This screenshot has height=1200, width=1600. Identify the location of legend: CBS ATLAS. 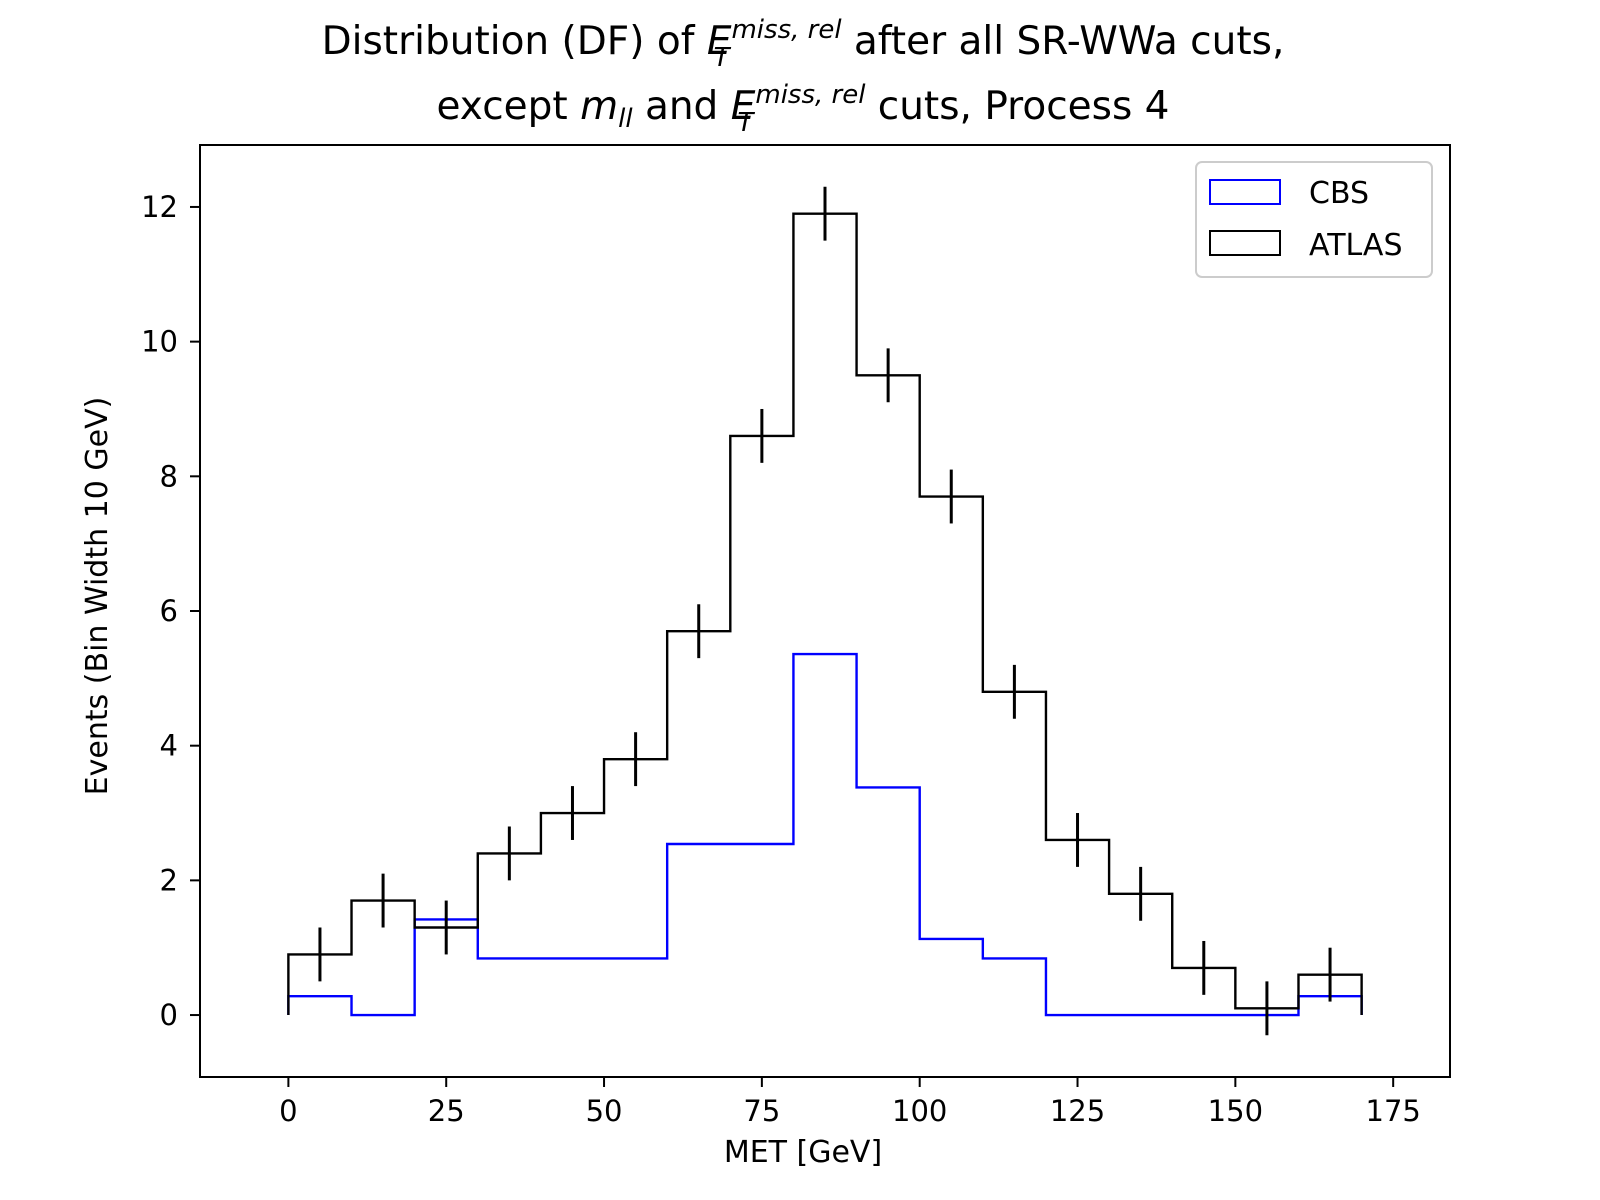
(1314, 219).